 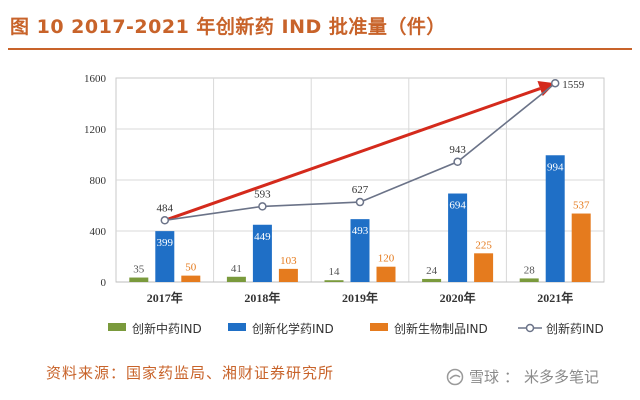 What do you see at coordinates (379, 327) in the screenshot?
I see `legend-swatch-bio` at bounding box center [379, 327].